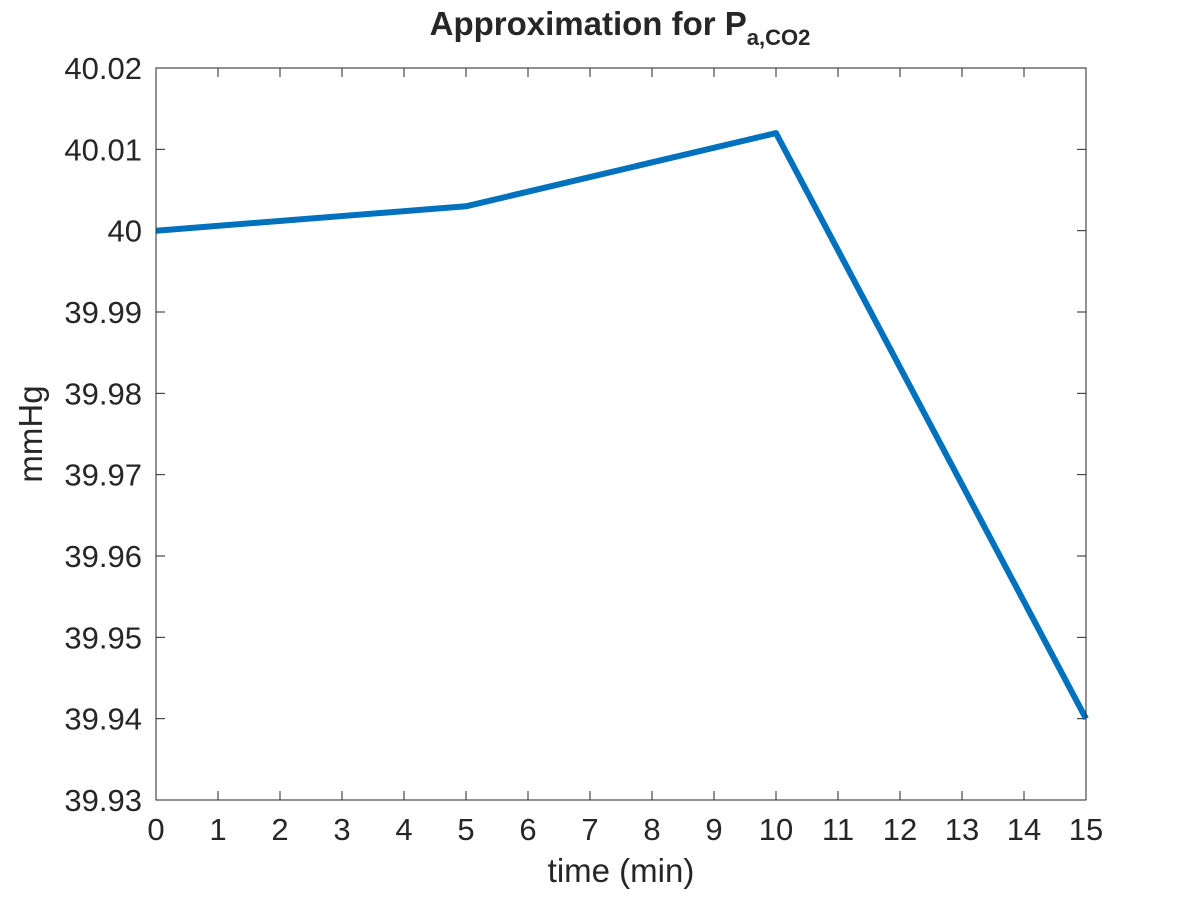  What do you see at coordinates (103, 312) in the screenshot?
I see `y-tick-label: 39.99` at bounding box center [103, 312].